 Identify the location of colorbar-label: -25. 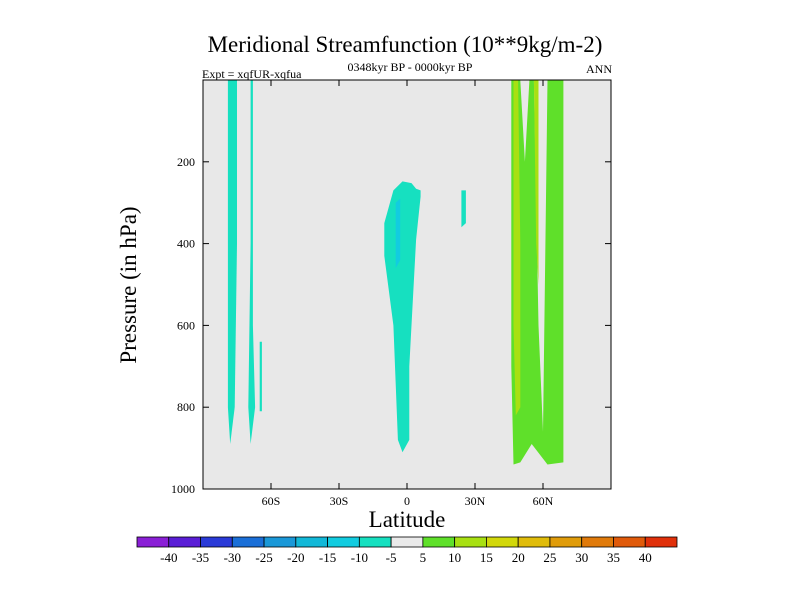
(263, 557).